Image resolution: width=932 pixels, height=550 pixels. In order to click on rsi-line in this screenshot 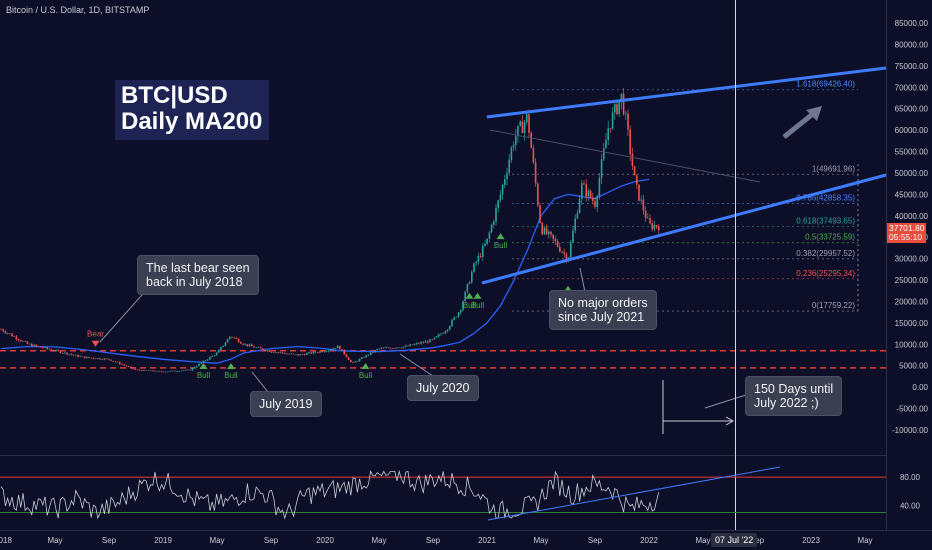, I will do `click(330, 494)`.